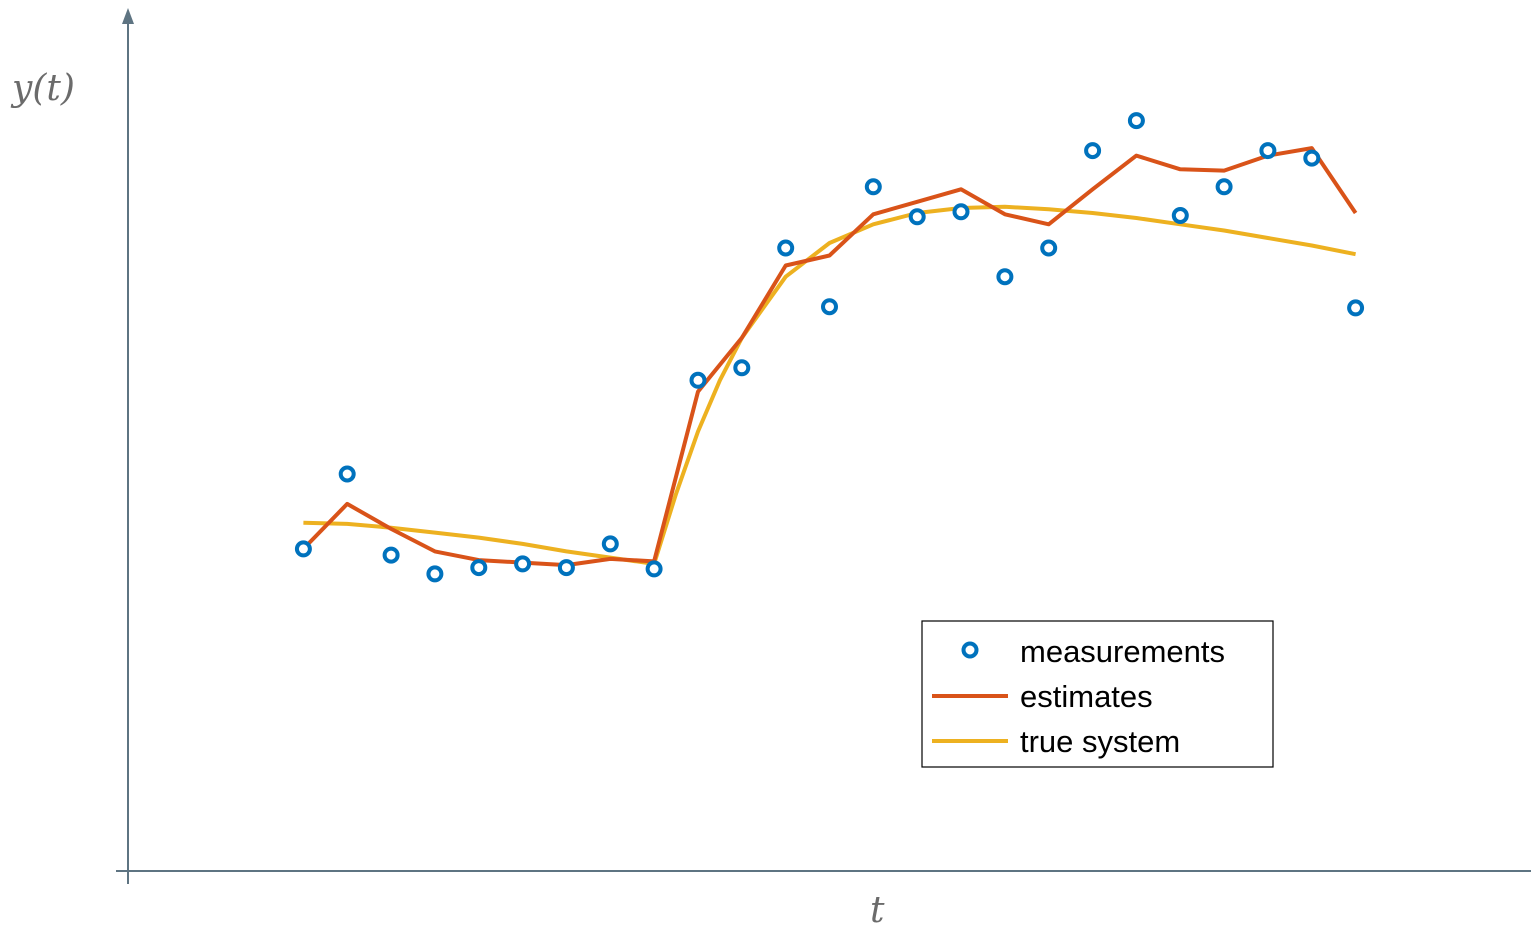  What do you see at coordinates (1086, 696) in the screenshot?
I see `legend-label-estimates: estimates` at bounding box center [1086, 696].